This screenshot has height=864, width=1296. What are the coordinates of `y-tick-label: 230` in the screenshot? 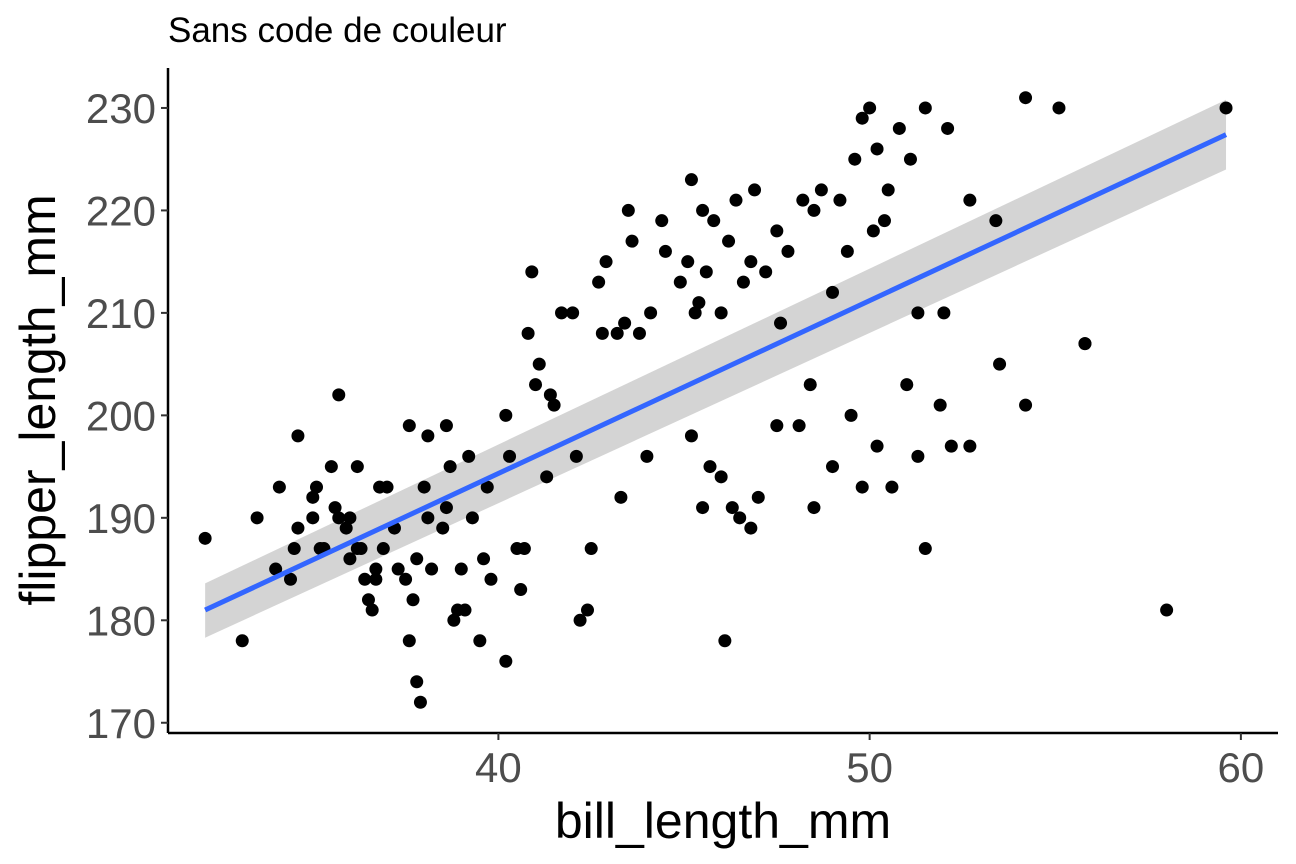 It's located at (121, 108).